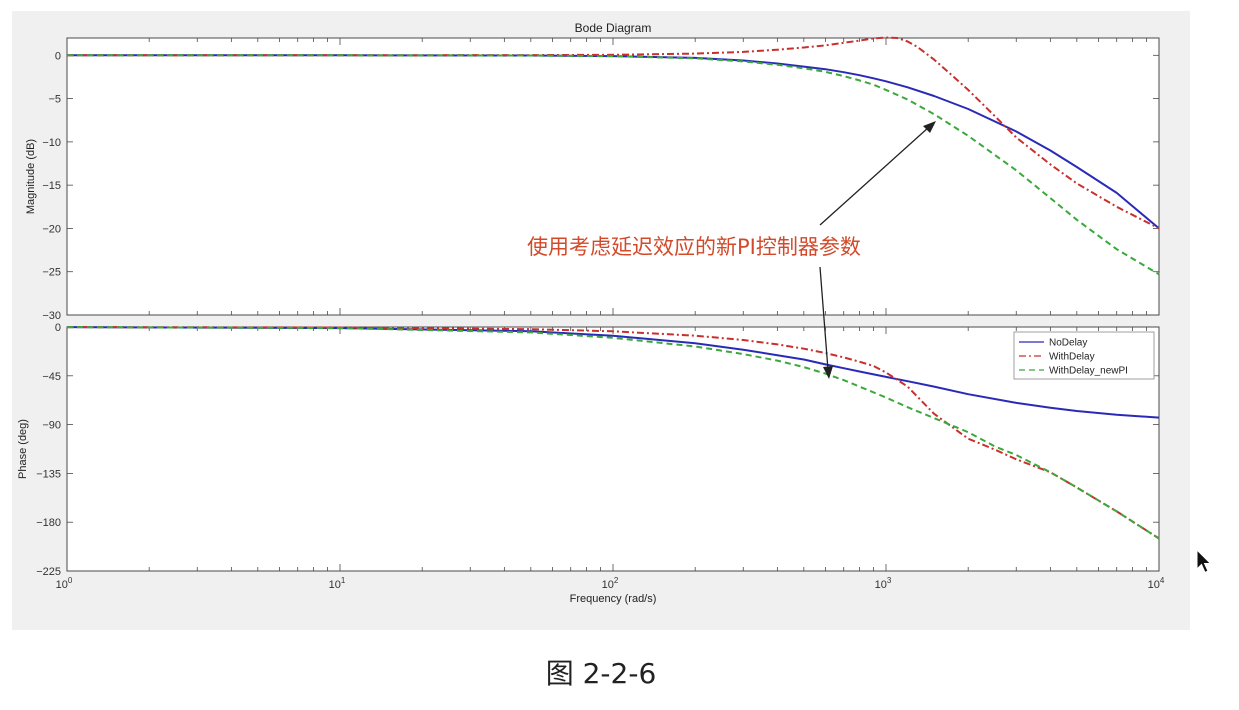 The image size is (1239, 710). Describe the element at coordinates (54, 100) in the screenshot. I see `magnitude-y-tick-label: −5` at that location.